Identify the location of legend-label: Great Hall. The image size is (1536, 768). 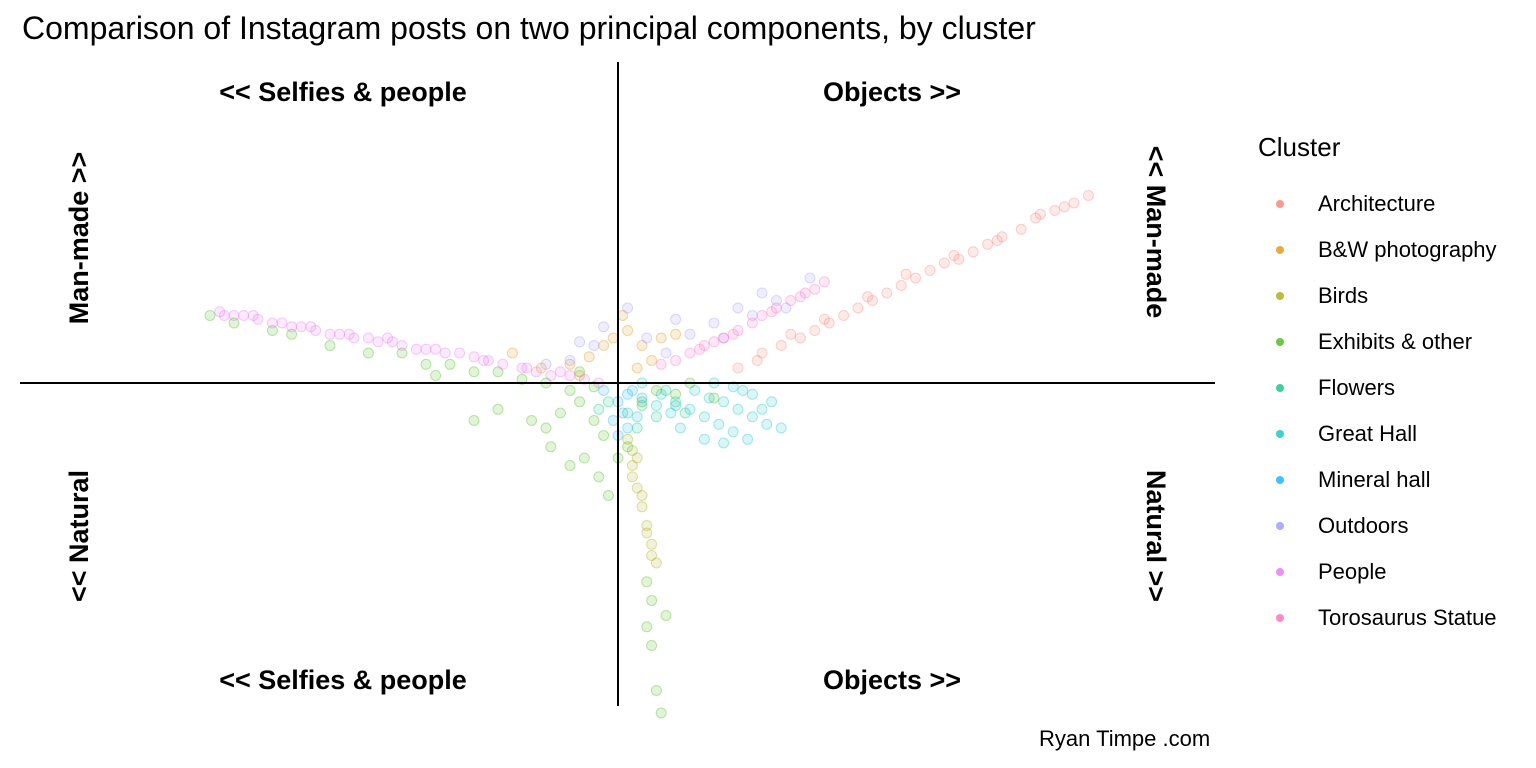
(1368, 433).